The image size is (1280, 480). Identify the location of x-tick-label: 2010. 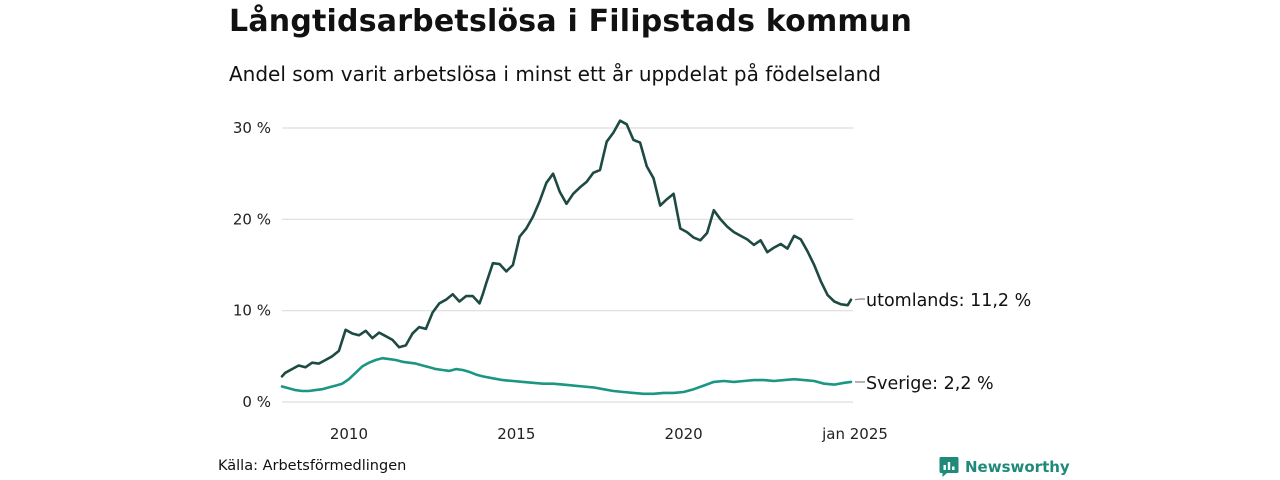
(349, 434).